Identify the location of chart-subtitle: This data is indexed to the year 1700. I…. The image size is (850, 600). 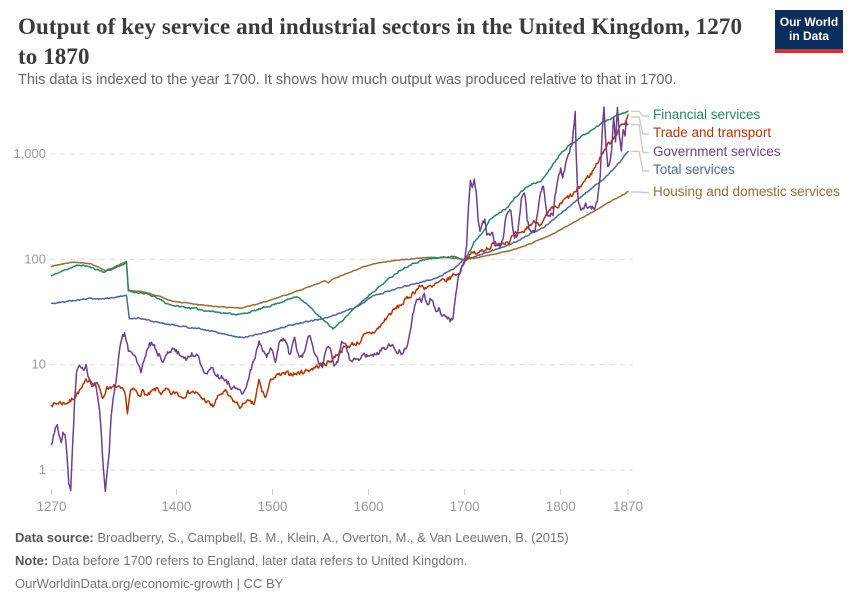
(347, 80).